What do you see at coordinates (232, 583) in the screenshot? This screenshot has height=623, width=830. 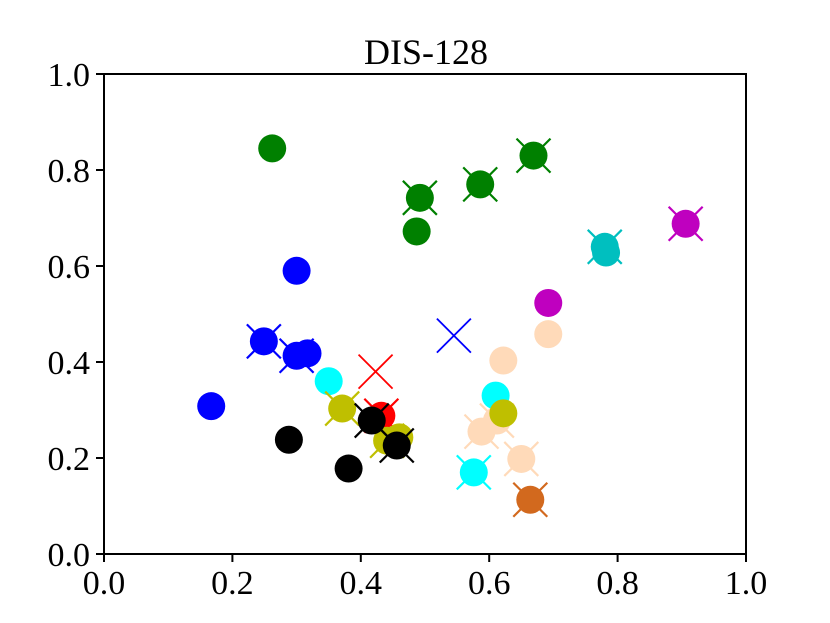 I see `x-tick-label: 0.2` at bounding box center [232, 583].